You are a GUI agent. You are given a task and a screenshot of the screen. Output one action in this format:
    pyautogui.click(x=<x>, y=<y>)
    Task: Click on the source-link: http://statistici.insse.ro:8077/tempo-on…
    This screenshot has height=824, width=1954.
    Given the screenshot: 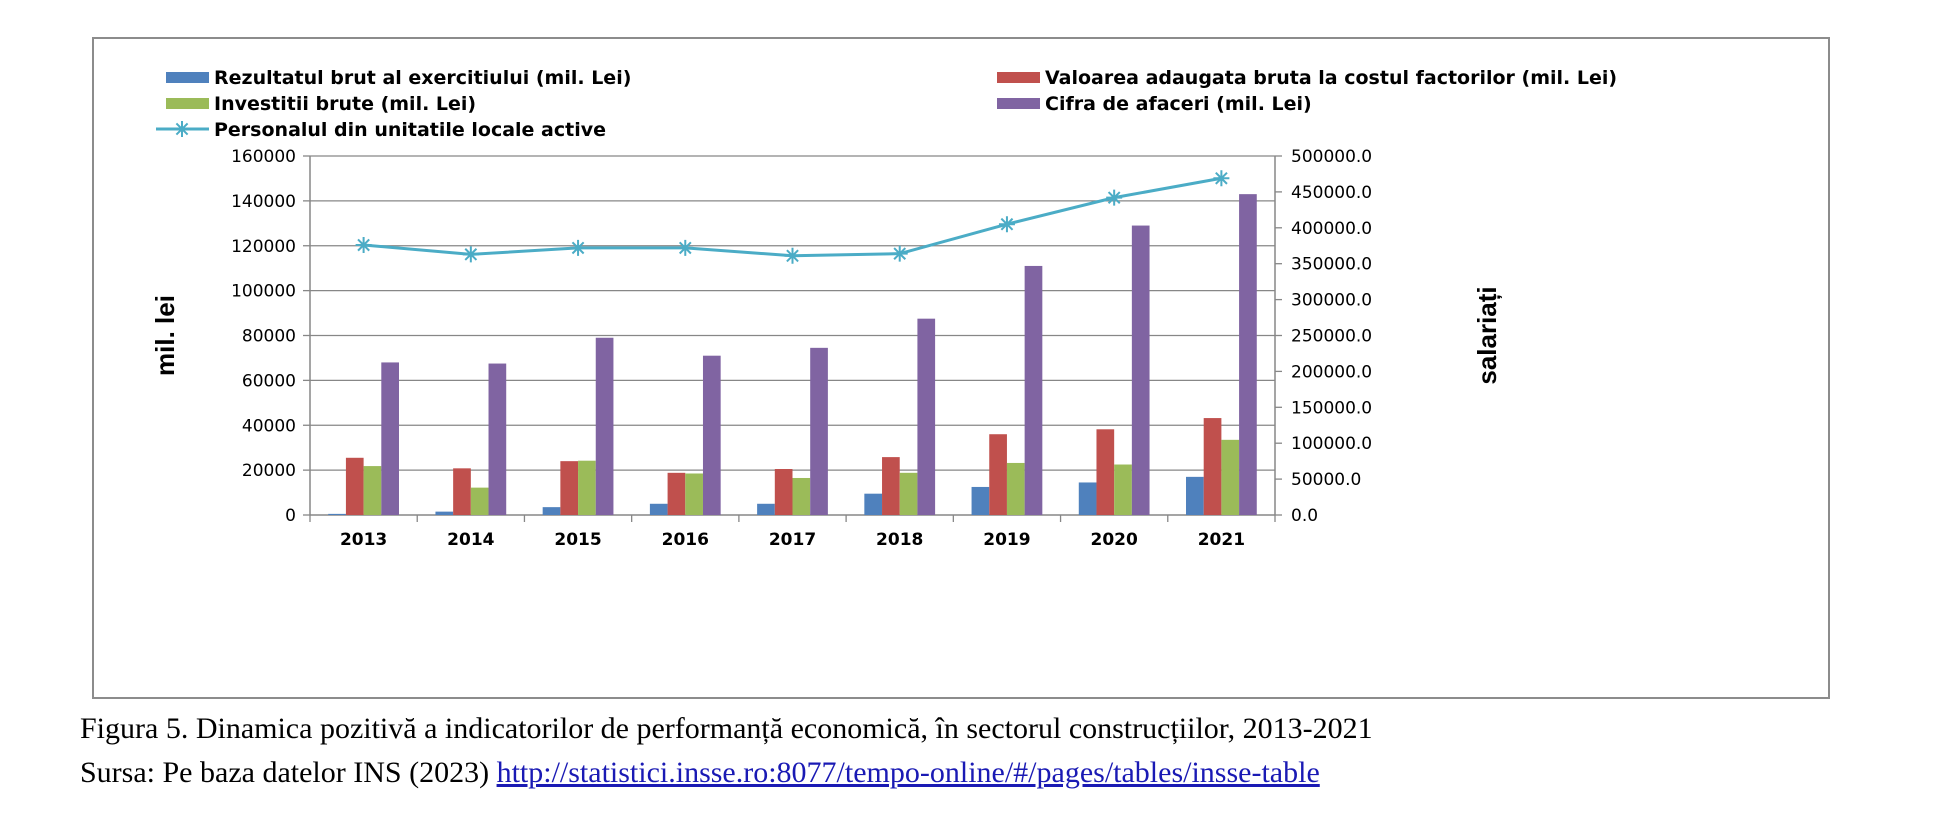 What is the action you would take?
    pyautogui.click(x=908, y=772)
    